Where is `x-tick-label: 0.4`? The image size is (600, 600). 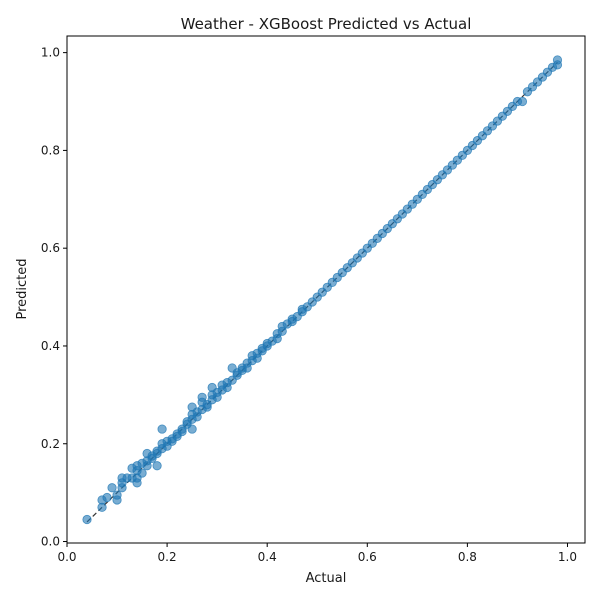 x-tick-label: 0.4 is located at coordinates (267, 557).